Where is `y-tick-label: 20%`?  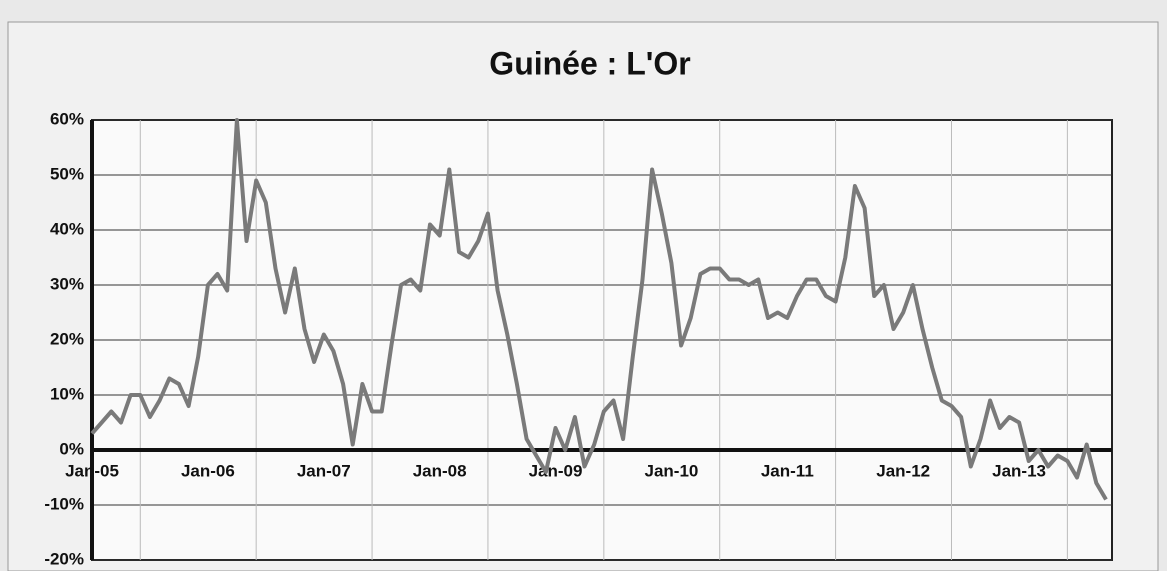 y-tick-label: 20% is located at coordinates (67, 338).